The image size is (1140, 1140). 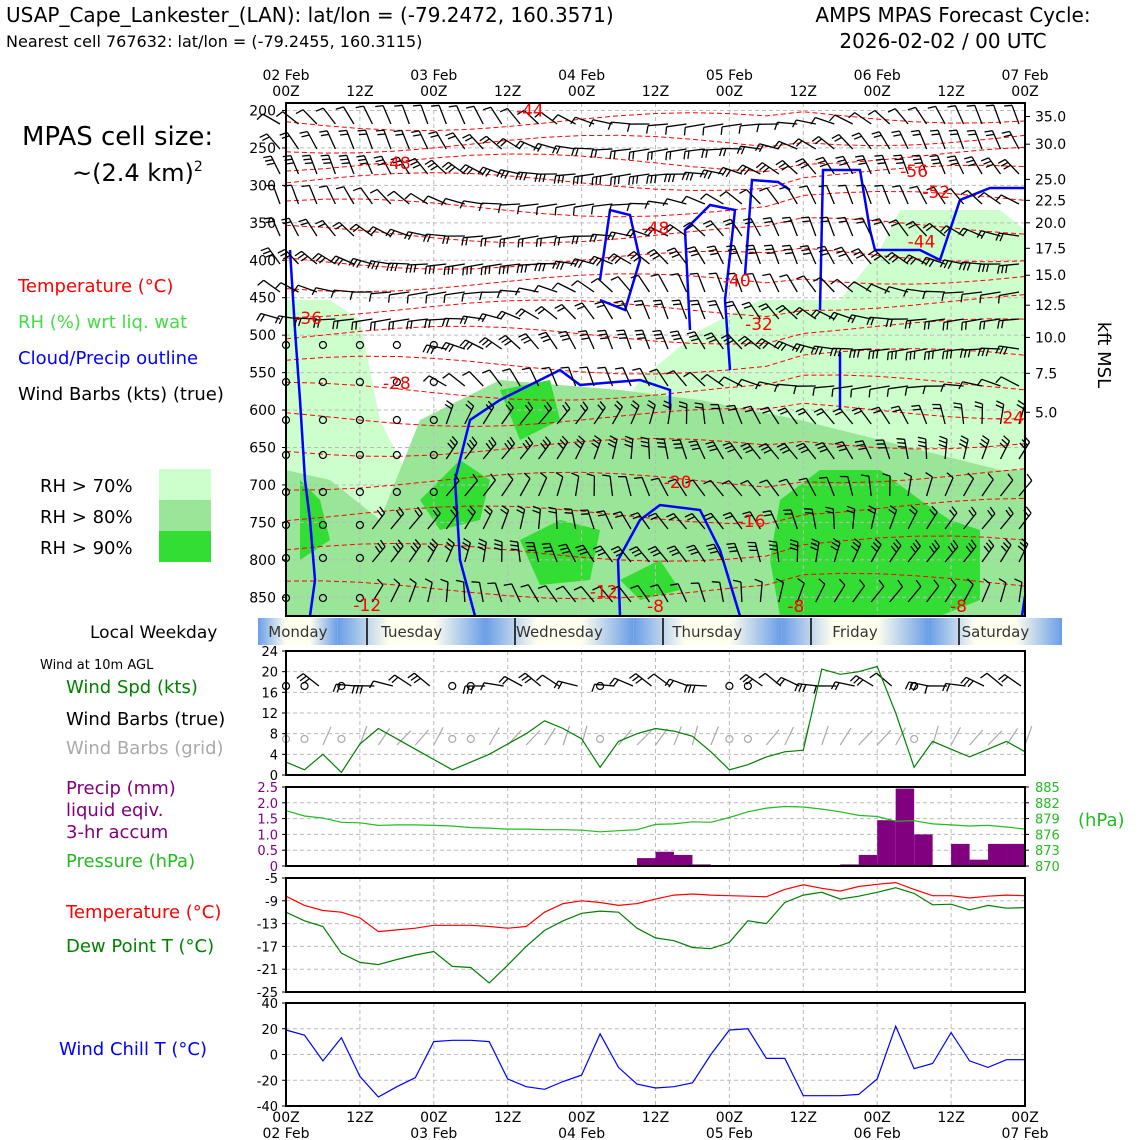 I want to click on pressure-tick-label: 400, so click(x=262, y=261).